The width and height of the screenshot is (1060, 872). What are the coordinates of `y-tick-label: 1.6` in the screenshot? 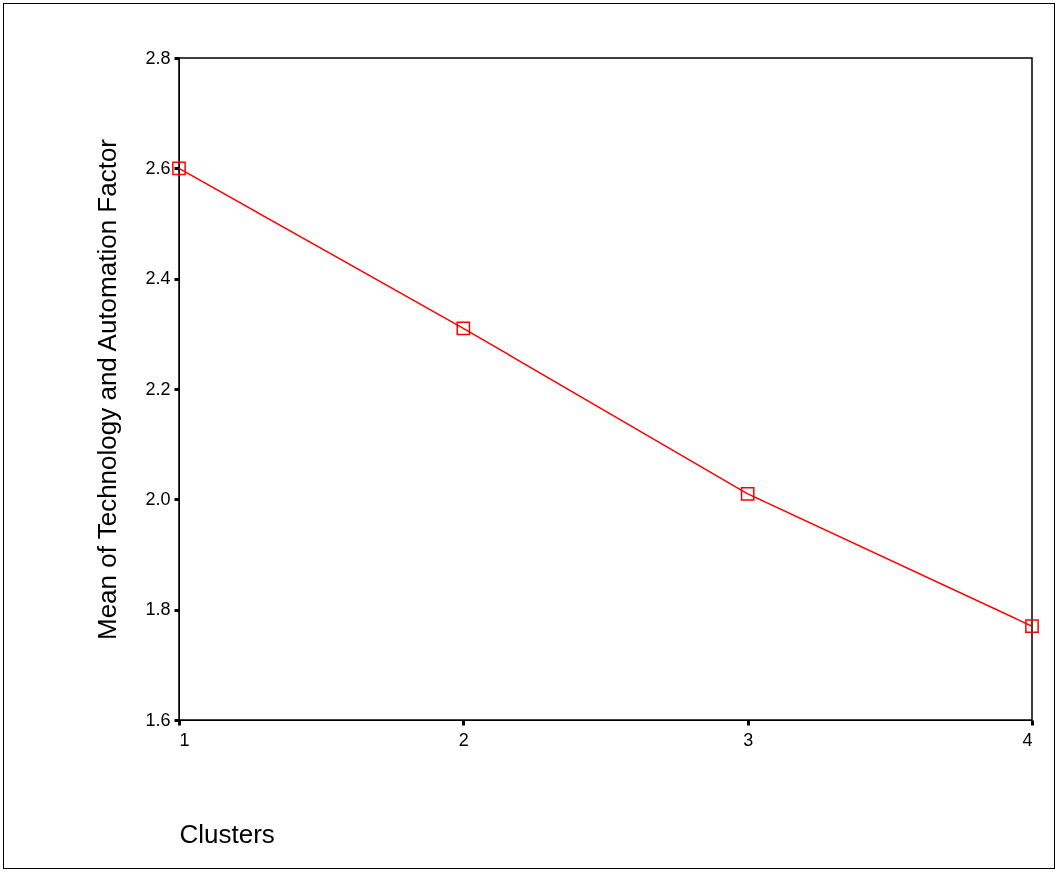 It's located at (158, 719).